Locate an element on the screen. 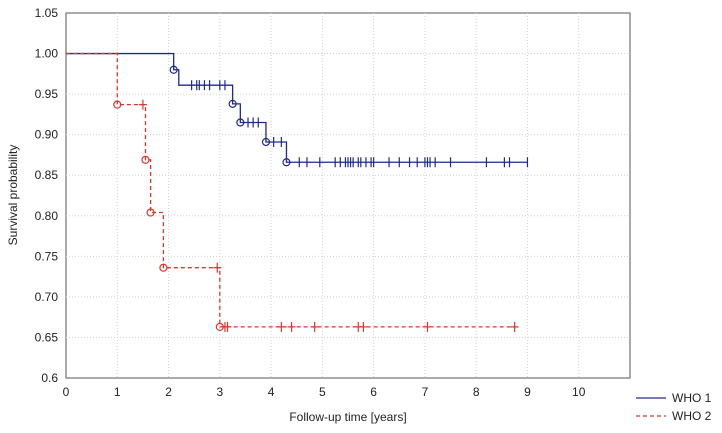 The height and width of the screenshot is (433, 722). y-tick-label: 0.95 is located at coordinates (47, 94).